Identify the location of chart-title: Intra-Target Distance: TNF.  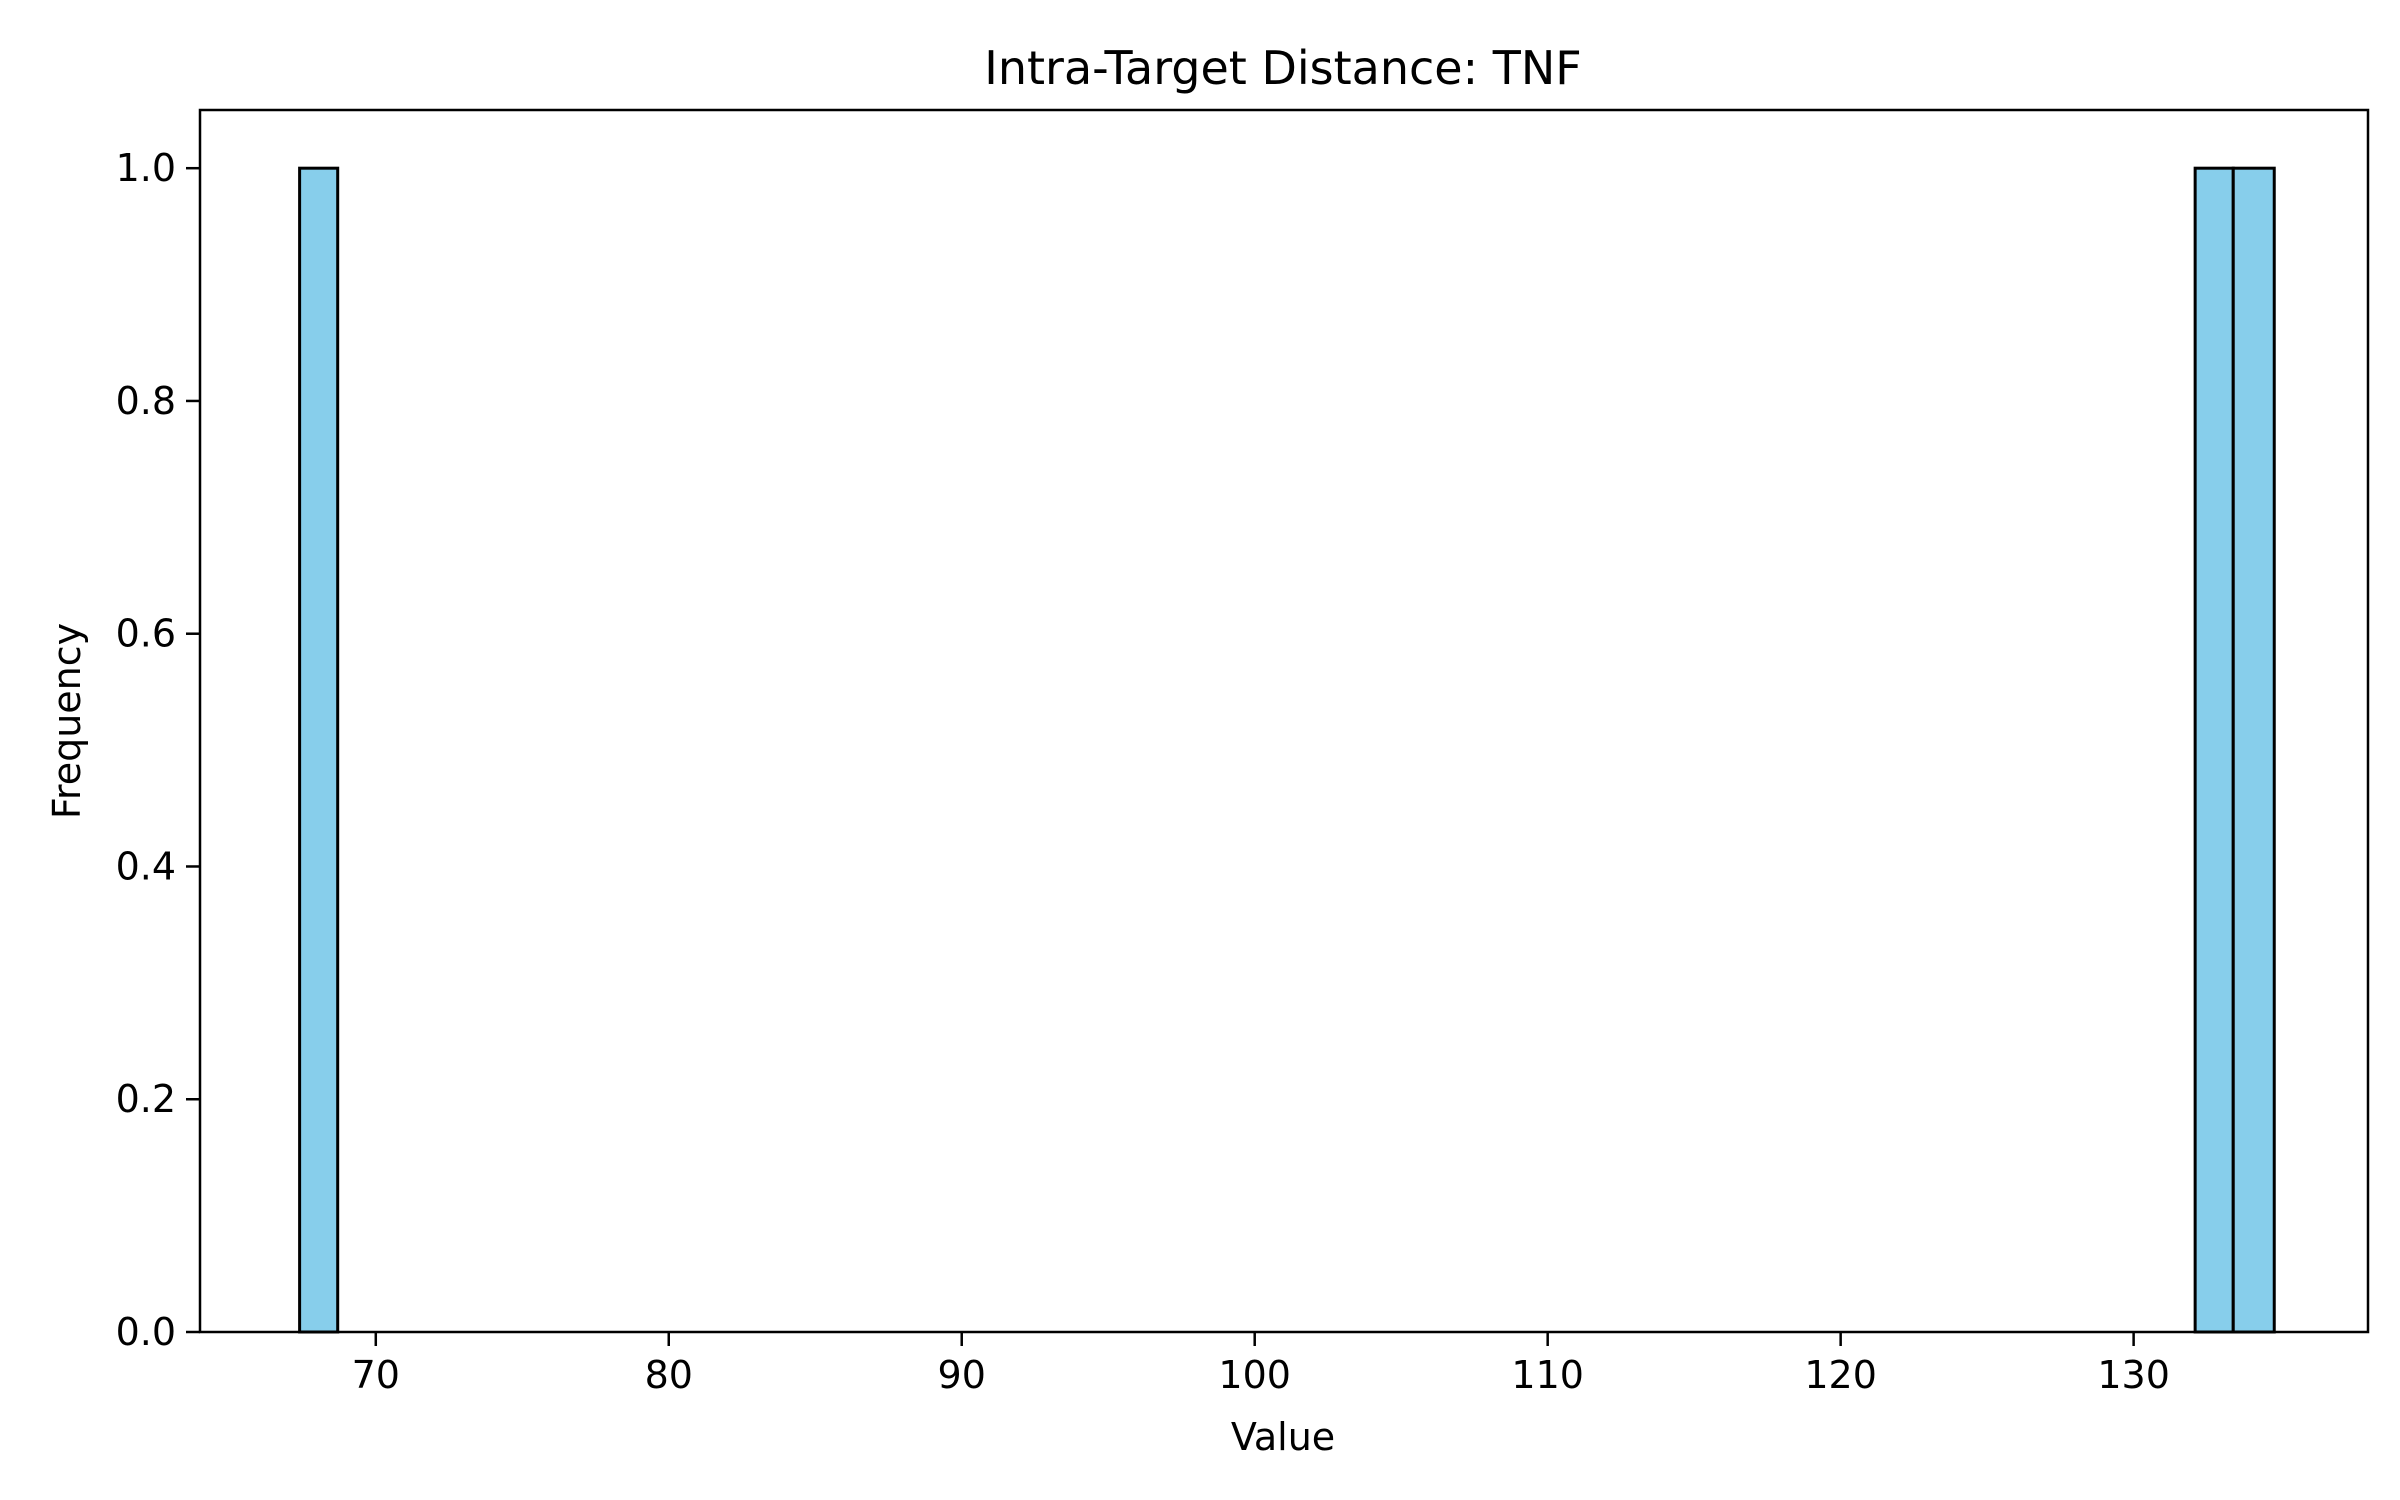
(1282, 68).